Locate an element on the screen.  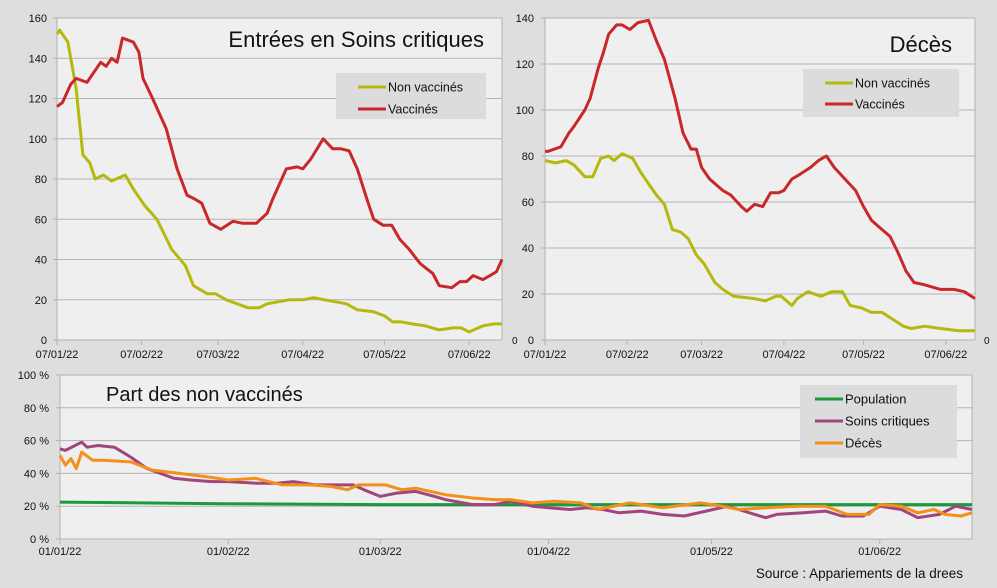
series-line-soins-critiques is located at coordinates (516, 480).